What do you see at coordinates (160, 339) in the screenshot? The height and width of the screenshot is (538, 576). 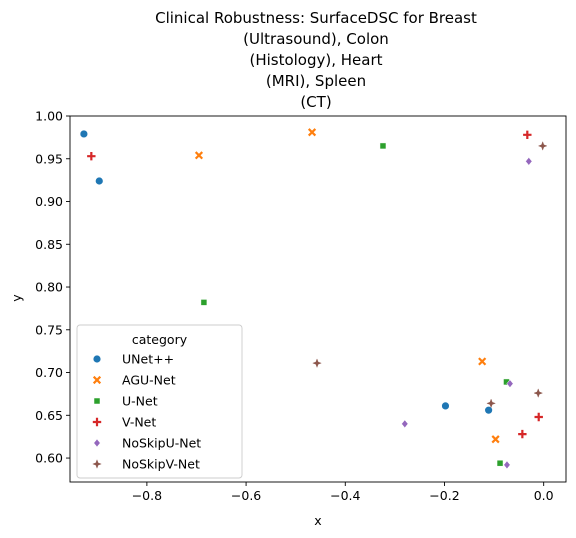 I see `legend-title: category` at bounding box center [160, 339].